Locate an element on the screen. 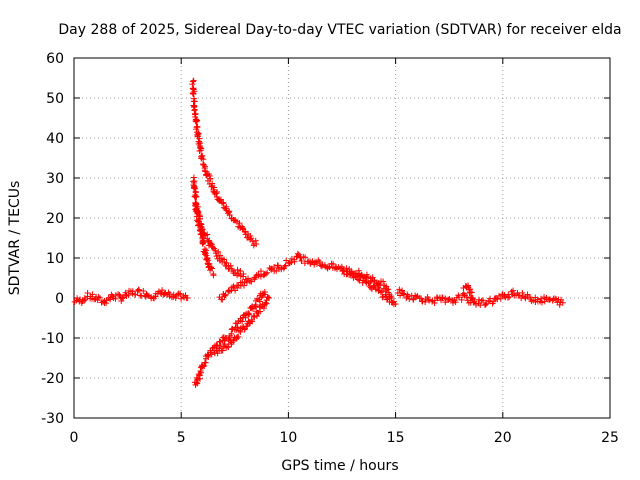 The height and width of the screenshot is (480, 640). y-tick-label: -10 is located at coordinates (52, 339).